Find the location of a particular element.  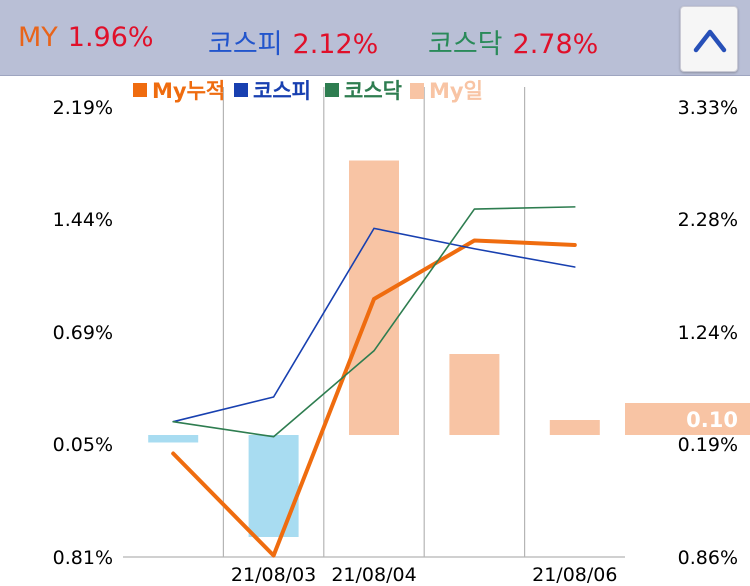

right-axis-label: 0.86% is located at coordinates (708, 558).